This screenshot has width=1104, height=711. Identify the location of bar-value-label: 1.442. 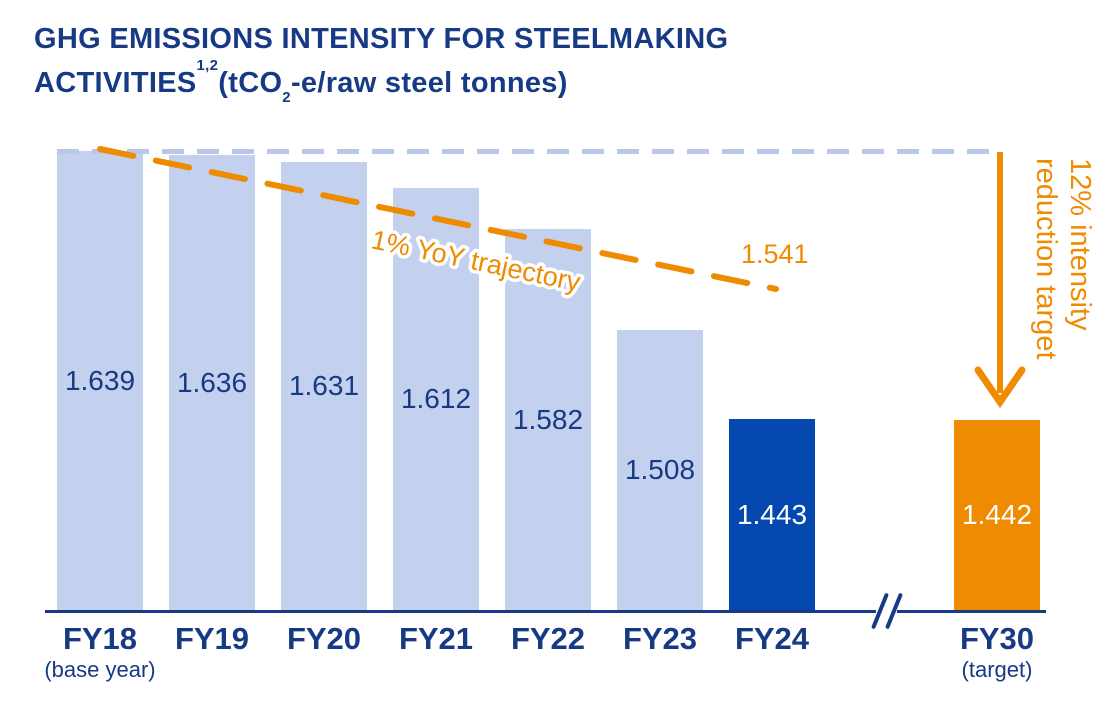
(997, 514).